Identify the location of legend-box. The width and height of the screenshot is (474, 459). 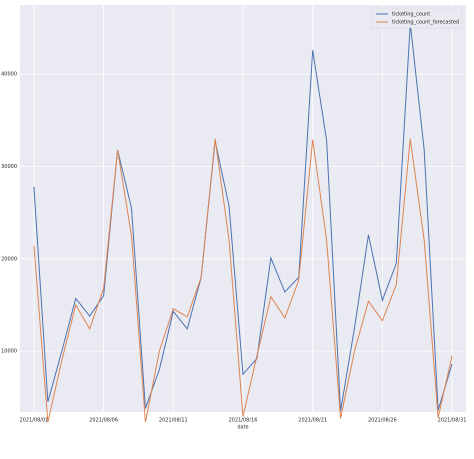
(417, 18).